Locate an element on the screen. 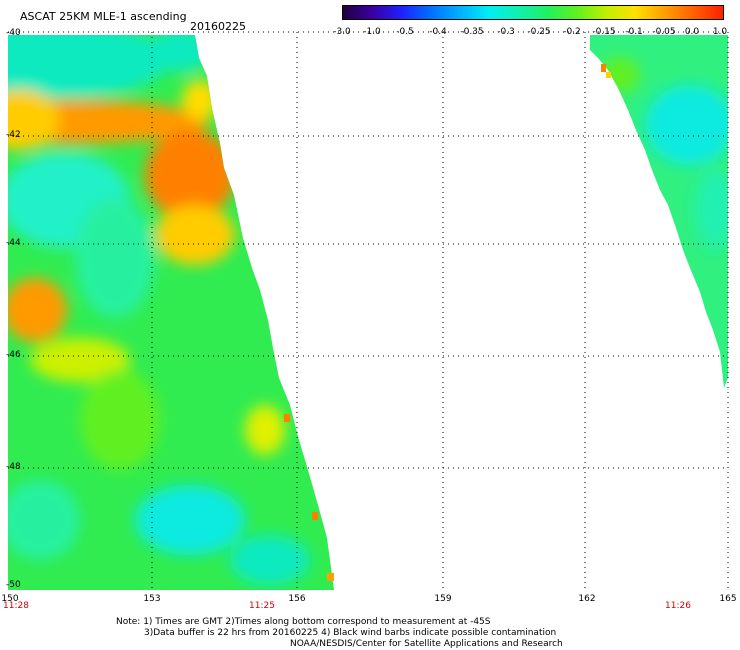 This screenshot has height=650, width=740. lat-label: -50 is located at coordinates (13, 585).